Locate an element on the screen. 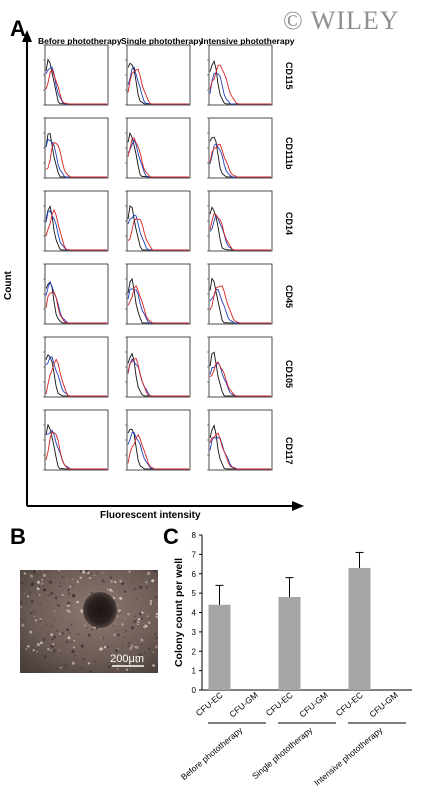 Image resolution: width=421 pixels, height=800 pixels. group-label: Before phototherapy is located at coordinates (212, 753).